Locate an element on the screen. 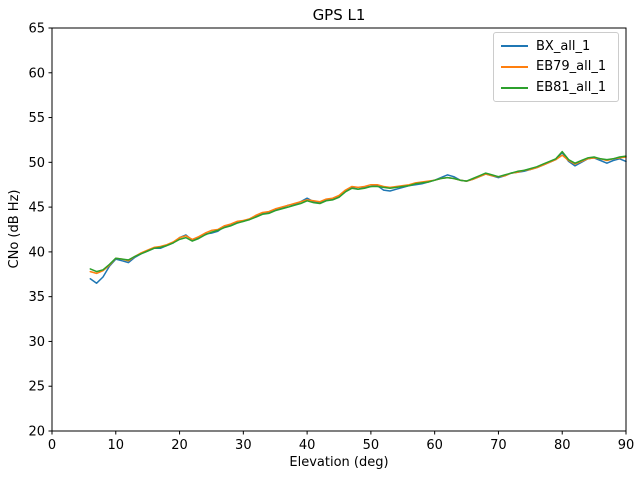 The width and height of the screenshot is (640, 480). y-tick-label: 35 is located at coordinates (36, 297).